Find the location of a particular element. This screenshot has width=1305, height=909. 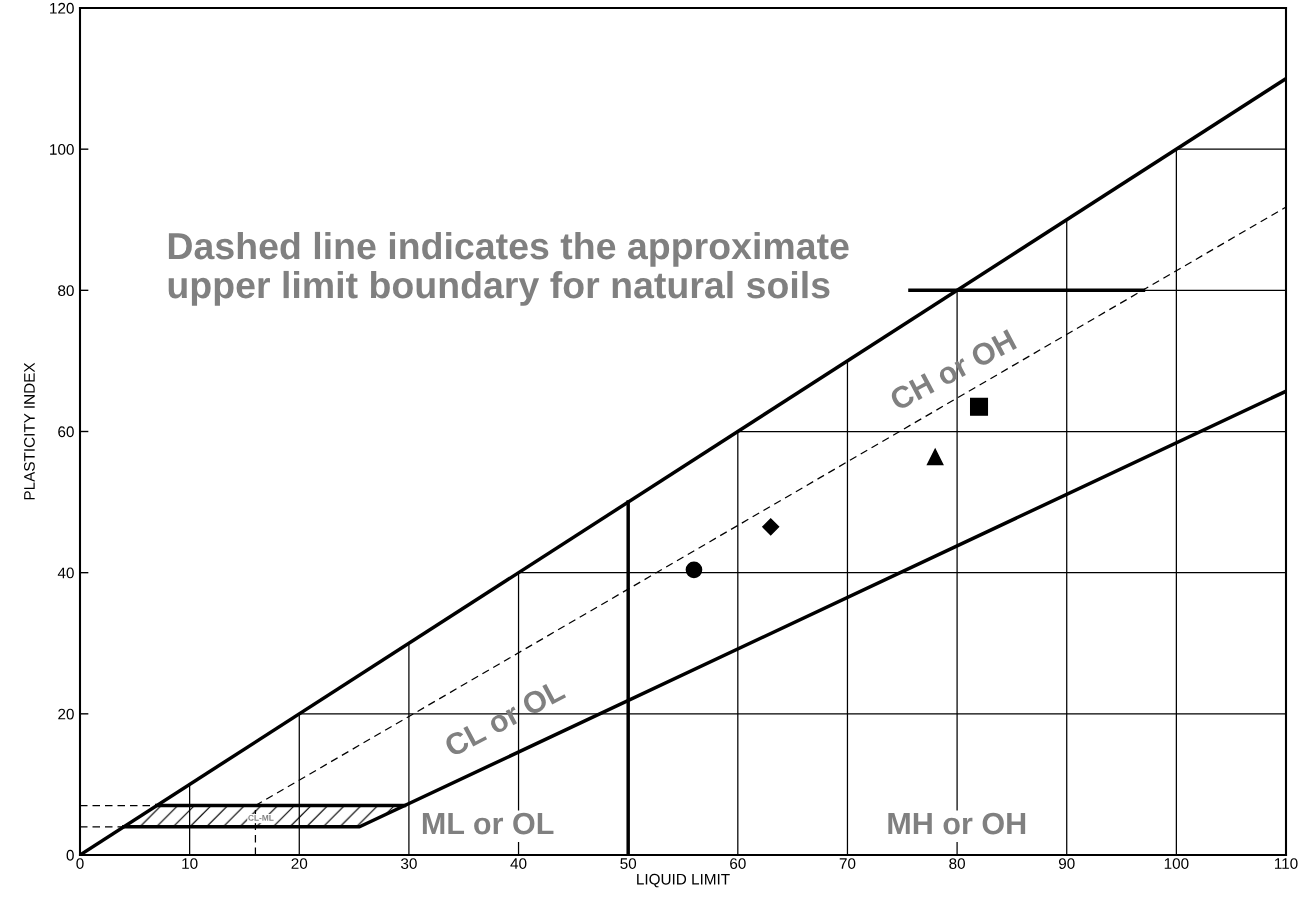

annotation: MH or OH is located at coordinates (957, 823).